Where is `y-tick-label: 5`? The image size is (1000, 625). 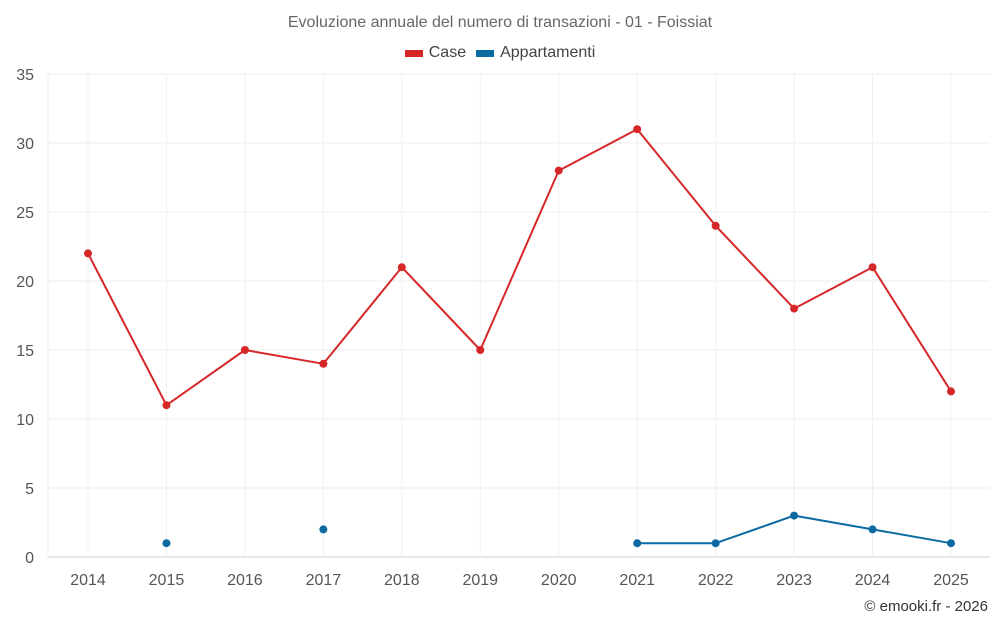 y-tick-label: 5 is located at coordinates (29, 489).